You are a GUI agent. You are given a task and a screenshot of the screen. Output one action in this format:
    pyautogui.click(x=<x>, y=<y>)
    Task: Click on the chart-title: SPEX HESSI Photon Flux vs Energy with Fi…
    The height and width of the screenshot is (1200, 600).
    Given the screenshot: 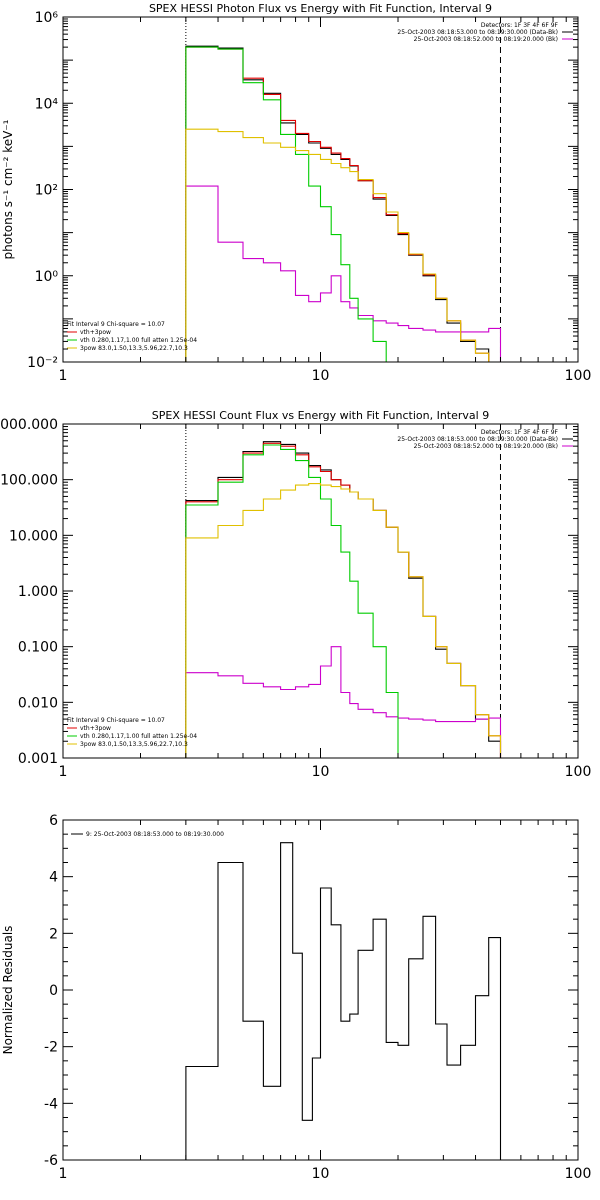 What is the action you would take?
    pyautogui.click(x=320, y=8)
    